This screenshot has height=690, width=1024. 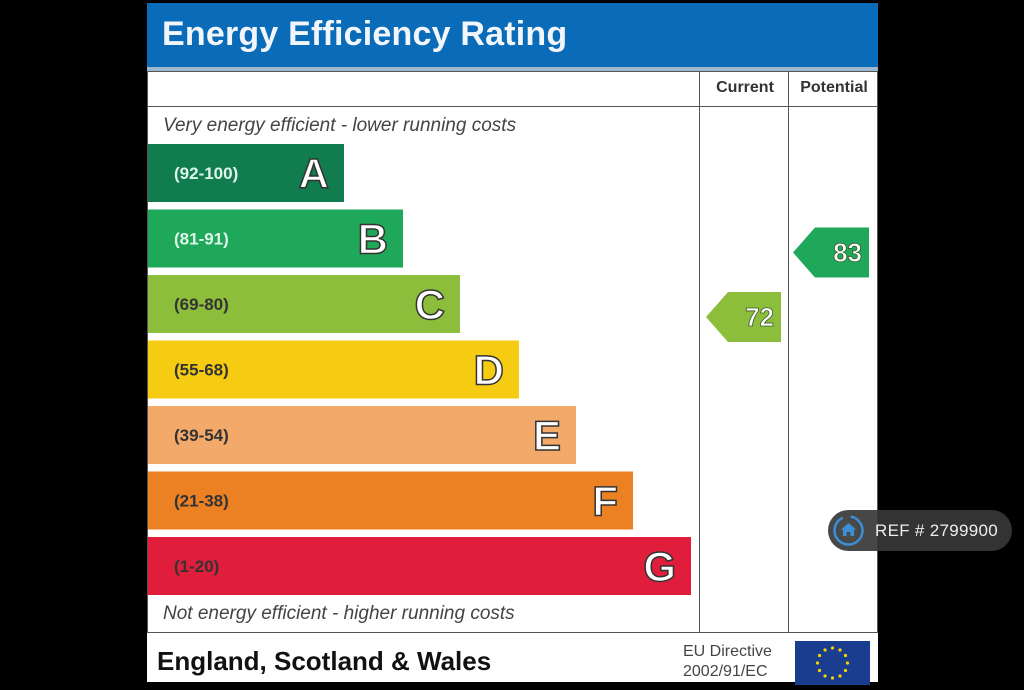 What do you see at coordinates (848, 530) in the screenshot?
I see `home-icon` at bounding box center [848, 530].